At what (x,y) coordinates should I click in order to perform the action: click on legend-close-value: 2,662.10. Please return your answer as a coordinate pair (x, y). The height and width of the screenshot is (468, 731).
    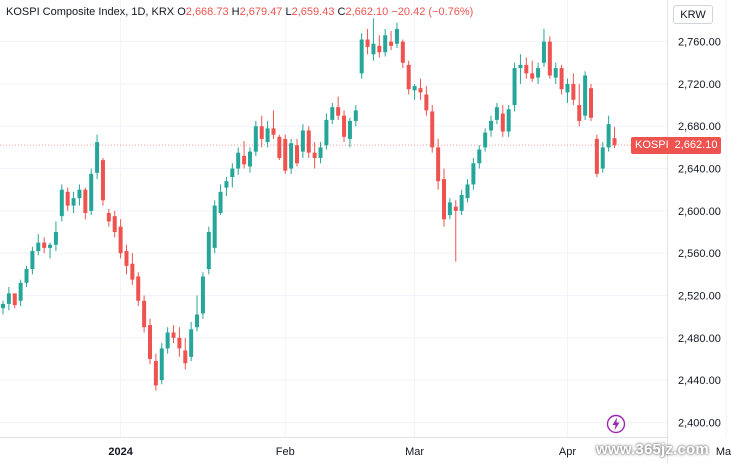
    Looking at the image, I should click on (367, 12).